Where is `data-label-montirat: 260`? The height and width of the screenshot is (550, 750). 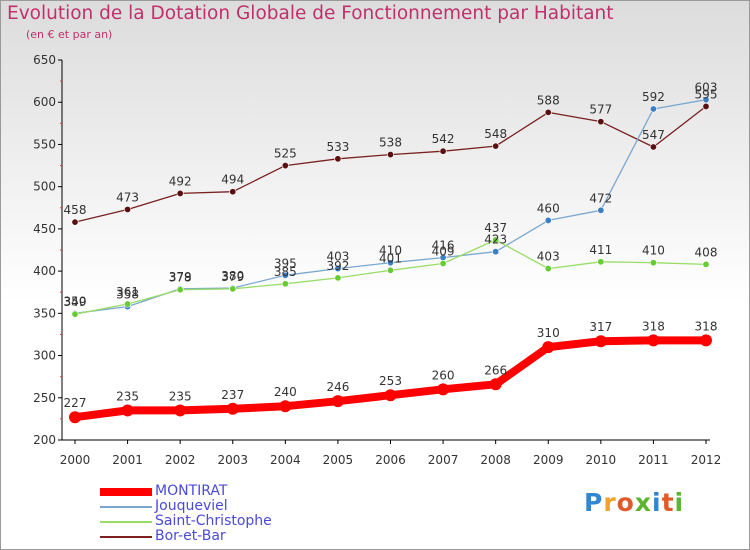 data-label-montirat: 260 is located at coordinates (443, 375).